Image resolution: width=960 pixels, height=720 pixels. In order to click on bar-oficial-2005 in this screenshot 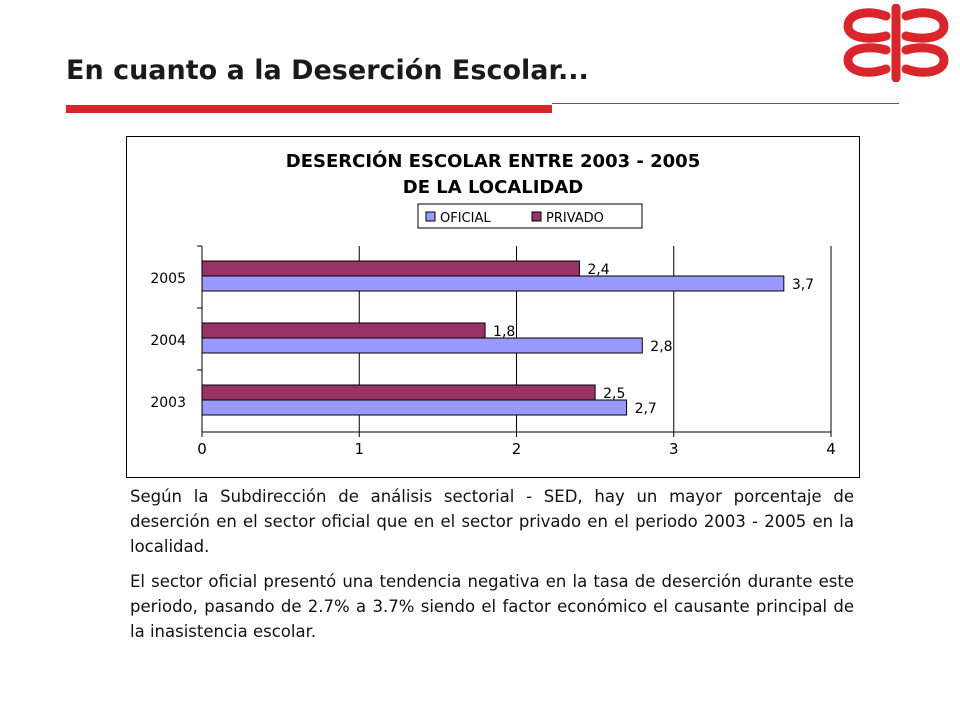, I will do `click(493, 283)`.